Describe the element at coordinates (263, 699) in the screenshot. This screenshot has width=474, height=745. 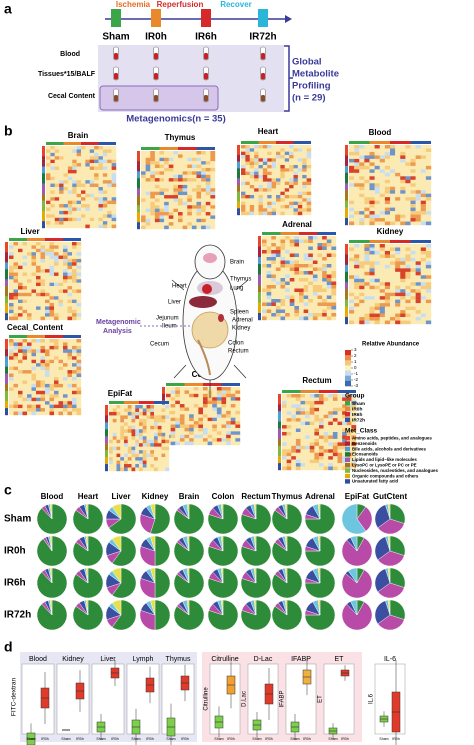
I see `panel-frame` at that location.